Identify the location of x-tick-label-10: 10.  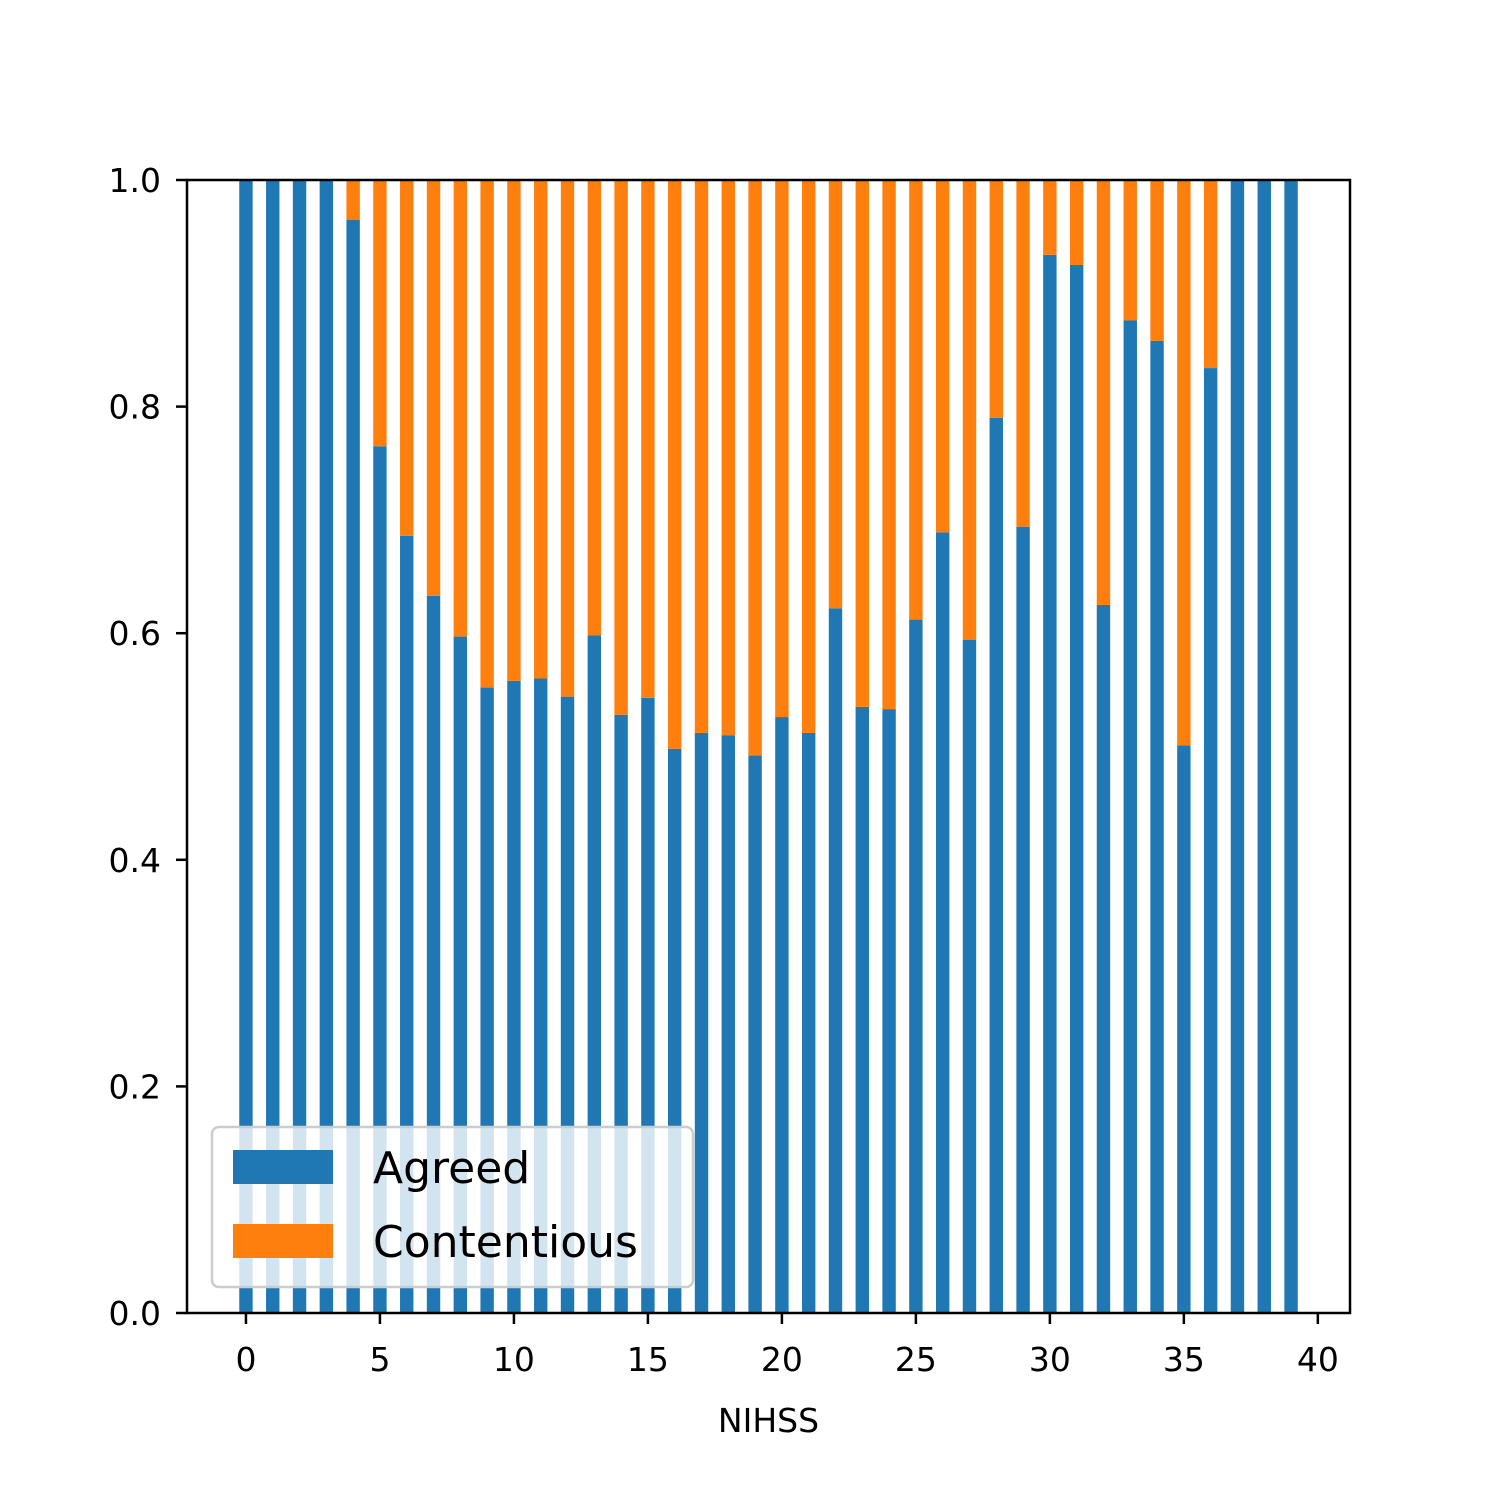
(514, 1359).